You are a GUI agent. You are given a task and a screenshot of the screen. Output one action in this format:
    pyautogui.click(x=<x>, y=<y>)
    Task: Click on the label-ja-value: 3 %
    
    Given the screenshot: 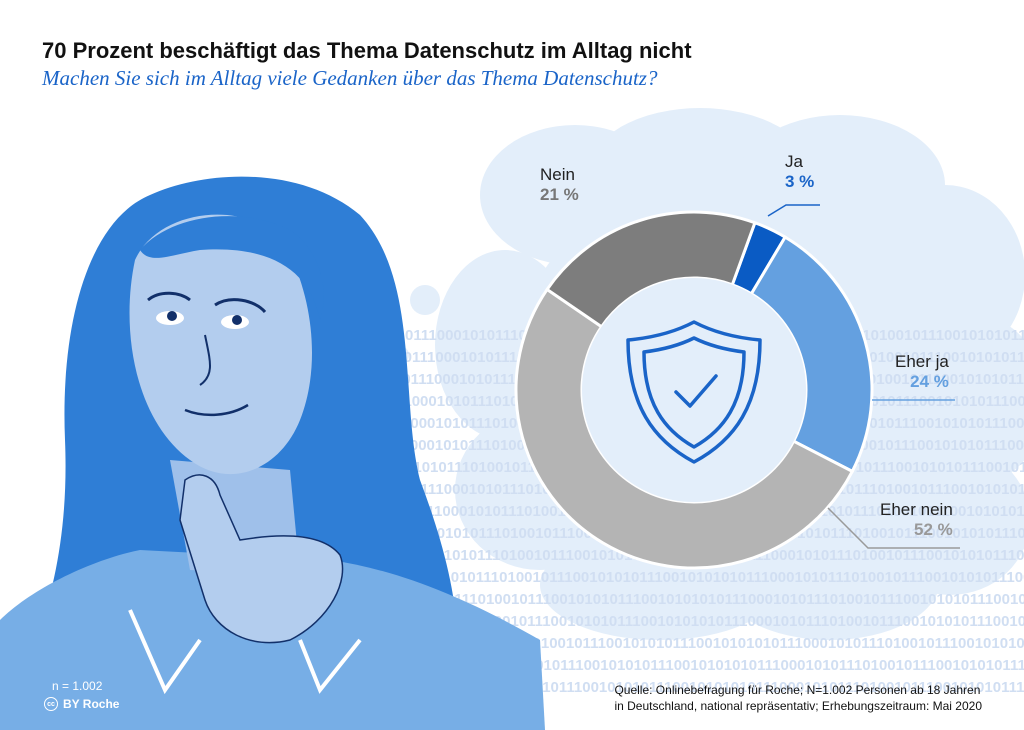 What is the action you would take?
    pyautogui.click(x=800, y=181)
    